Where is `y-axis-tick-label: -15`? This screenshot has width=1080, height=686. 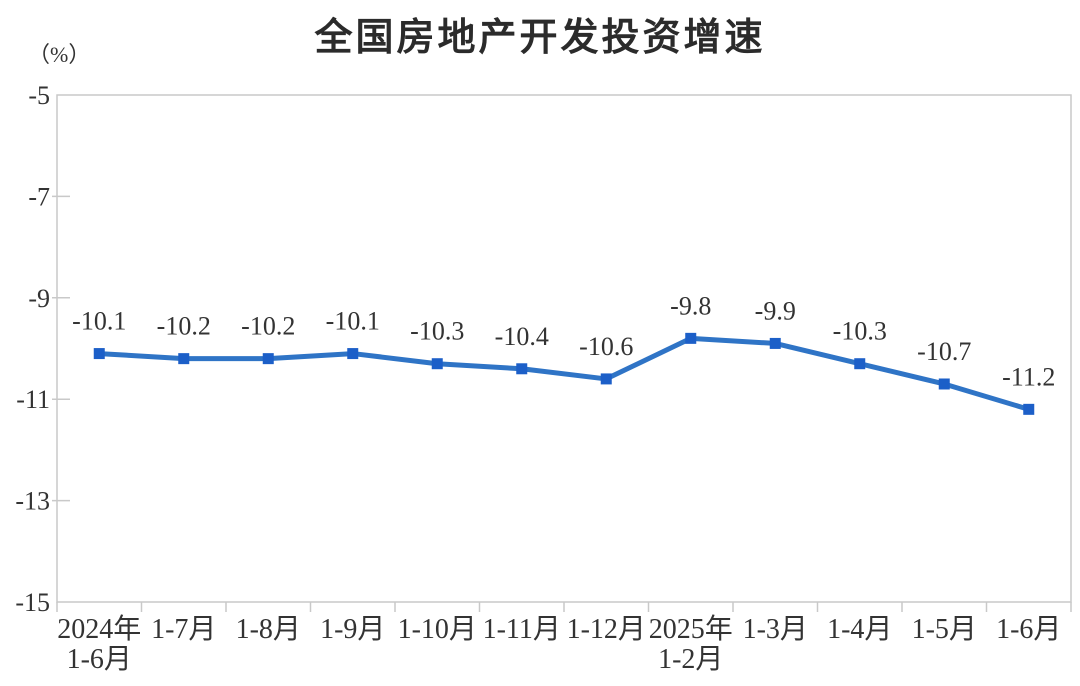 y-axis-tick-label: -15 is located at coordinates (32, 602).